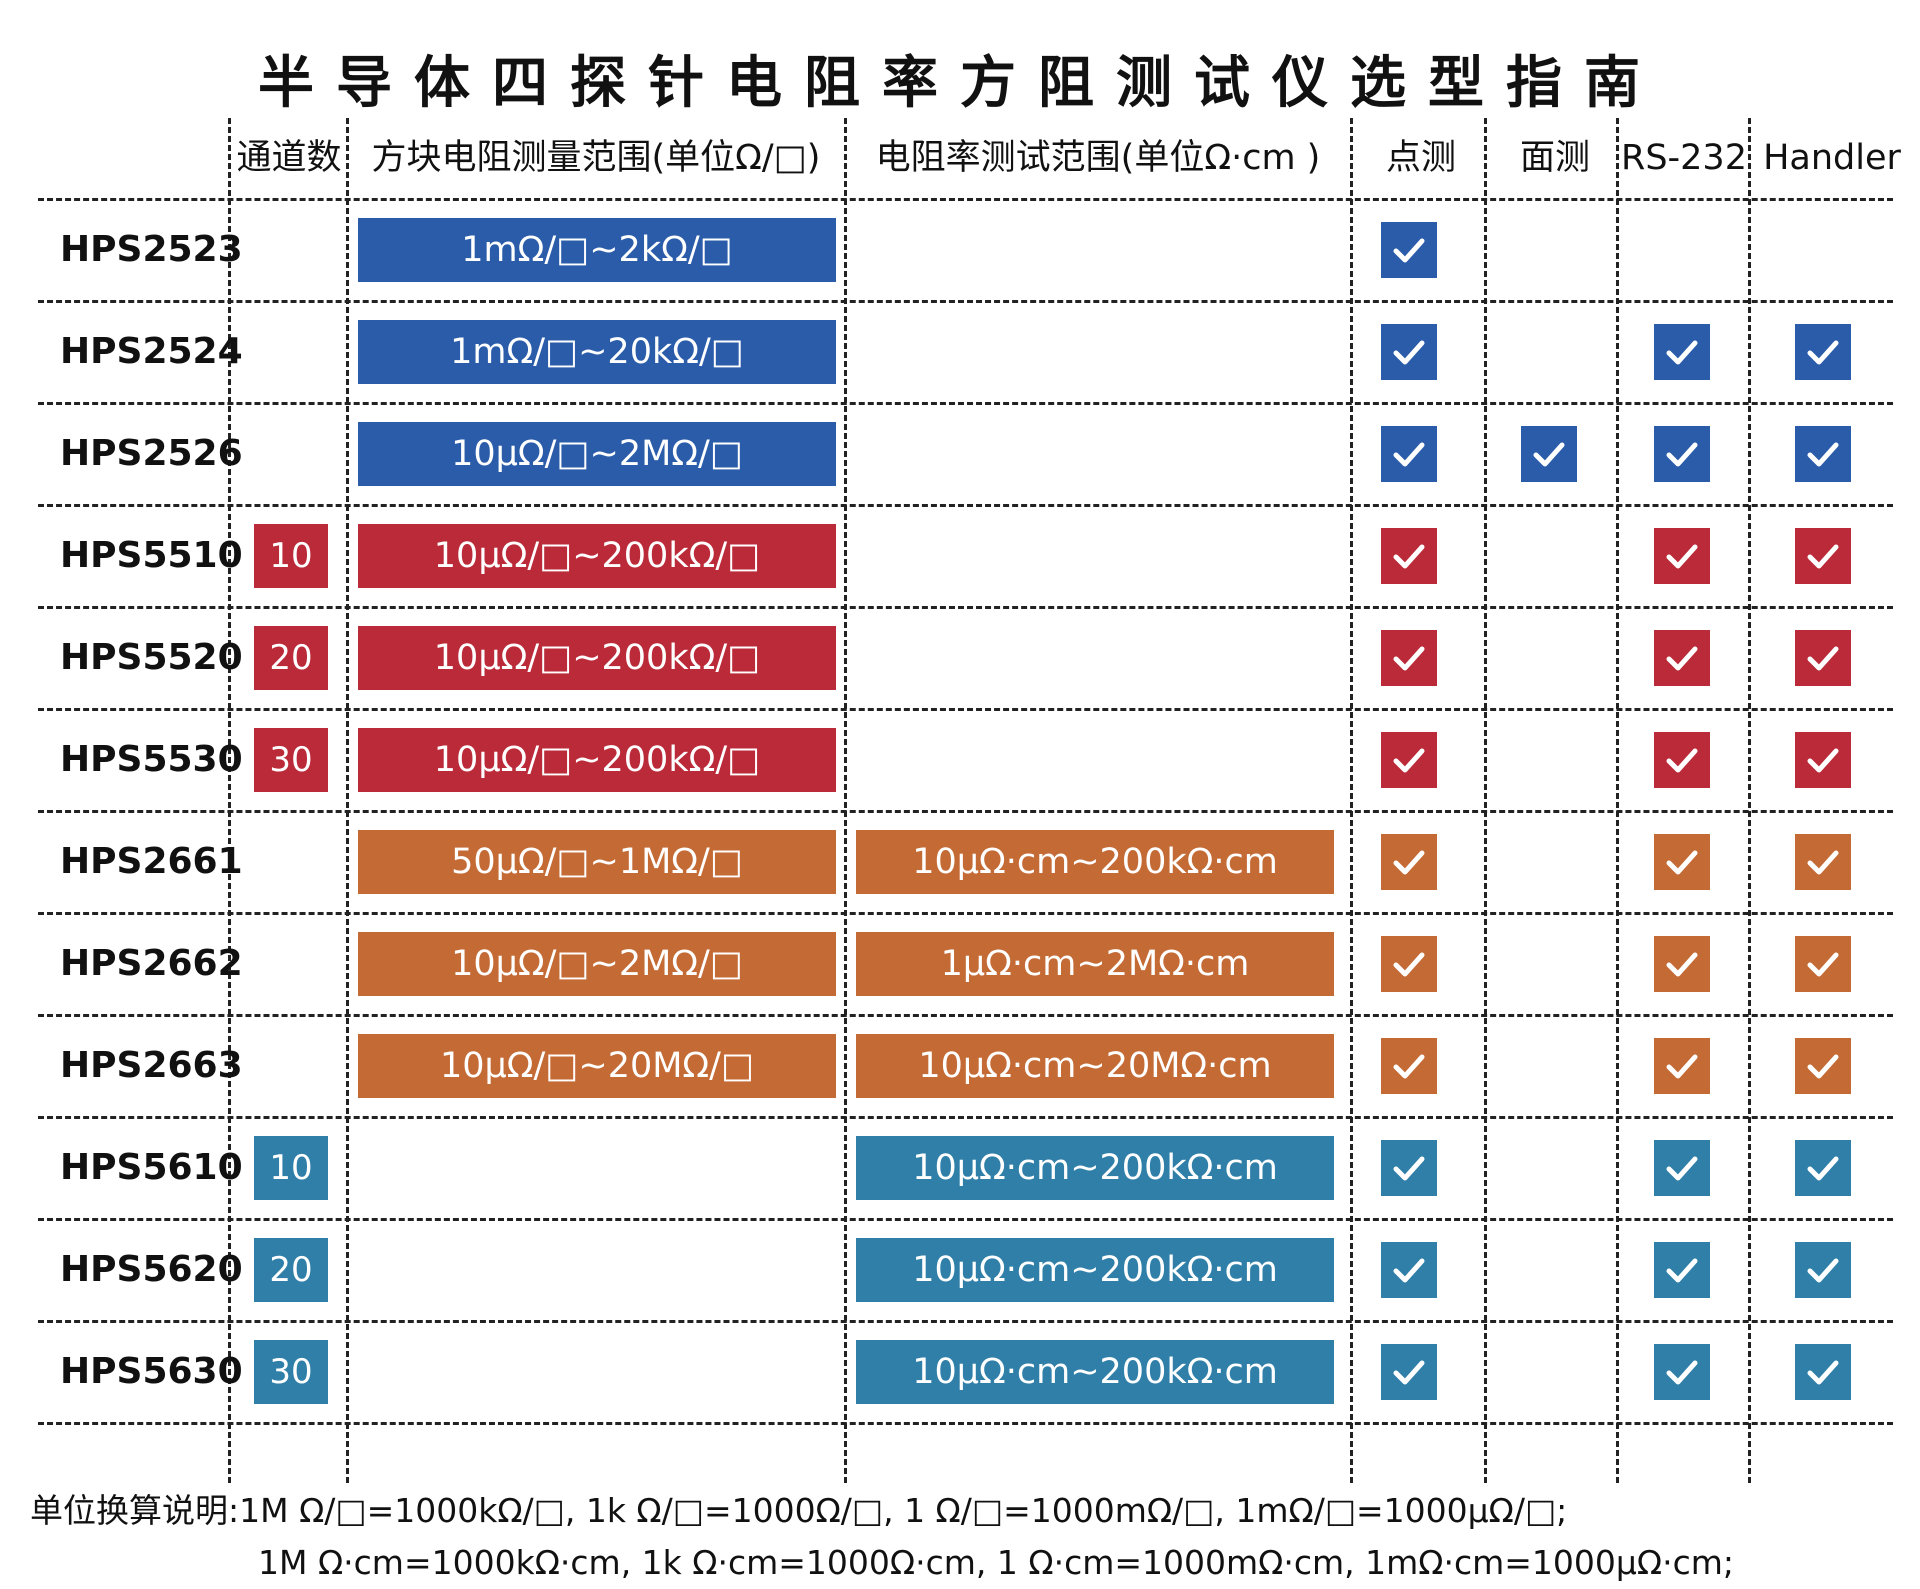 This screenshot has height=1589, width=1920. What do you see at coordinates (1684, 158) in the screenshot?
I see `header-rs232: RS-232` at bounding box center [1684, 158].